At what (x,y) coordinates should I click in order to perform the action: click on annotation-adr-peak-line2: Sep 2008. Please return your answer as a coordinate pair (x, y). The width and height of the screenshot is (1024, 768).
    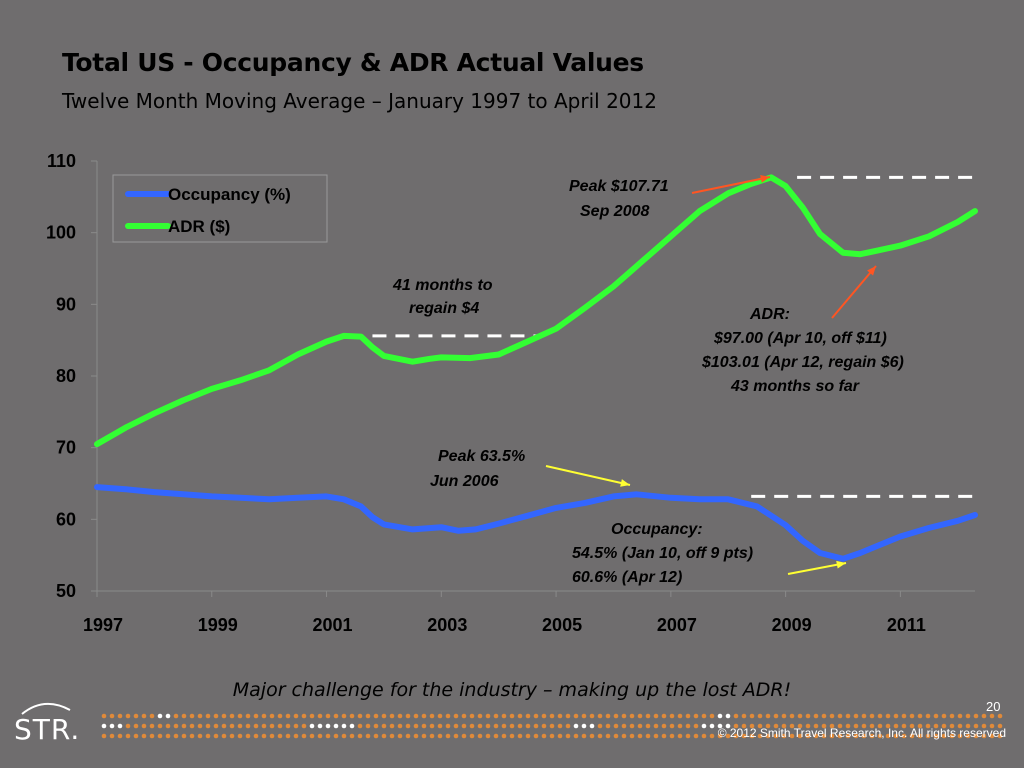
    Looking at the image, I should click on (614, 211).